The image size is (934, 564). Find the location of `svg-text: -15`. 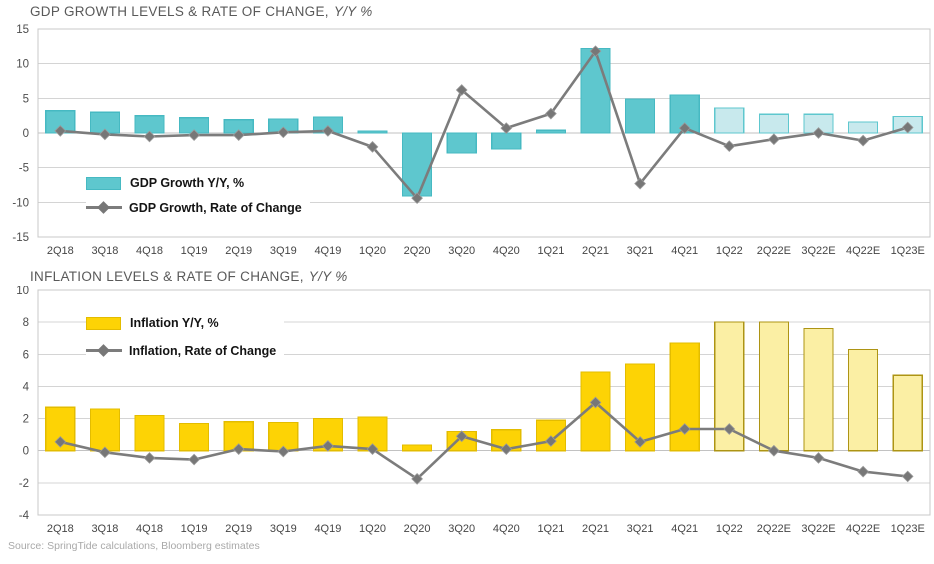

svg-text: -15 is located at coordinates (20, 238).